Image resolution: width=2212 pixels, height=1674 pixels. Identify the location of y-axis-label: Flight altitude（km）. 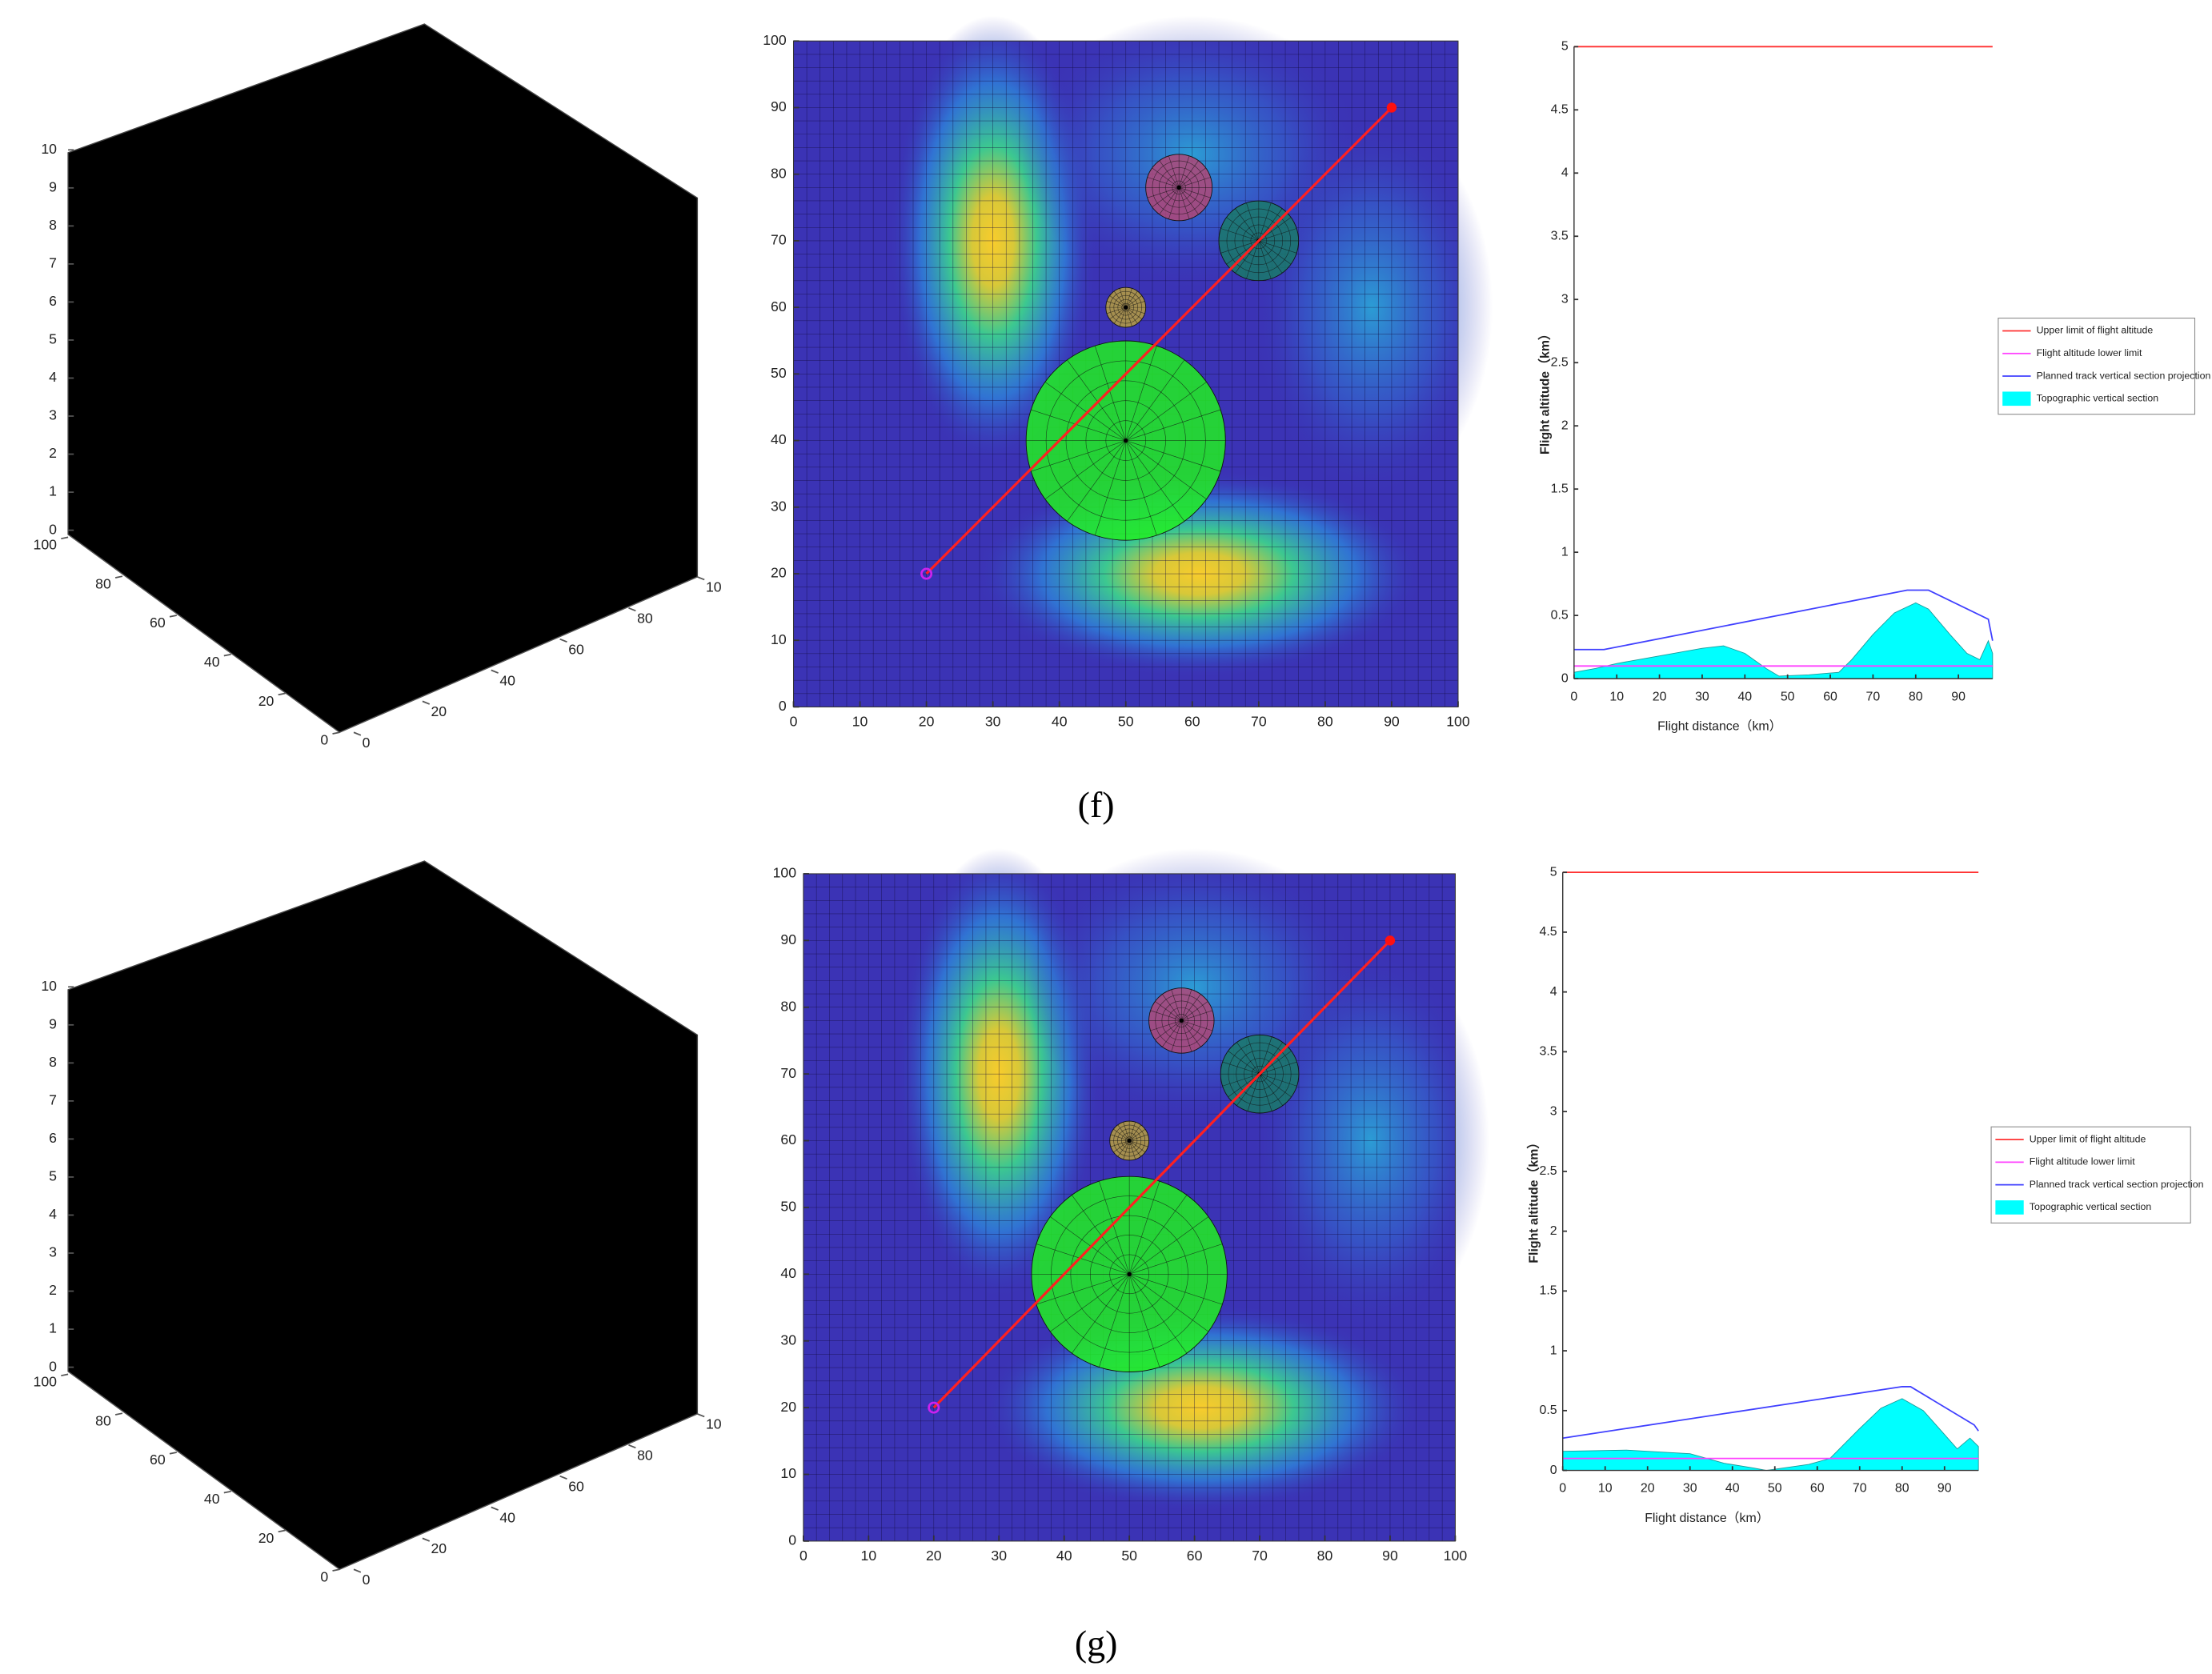
(1545, 391).